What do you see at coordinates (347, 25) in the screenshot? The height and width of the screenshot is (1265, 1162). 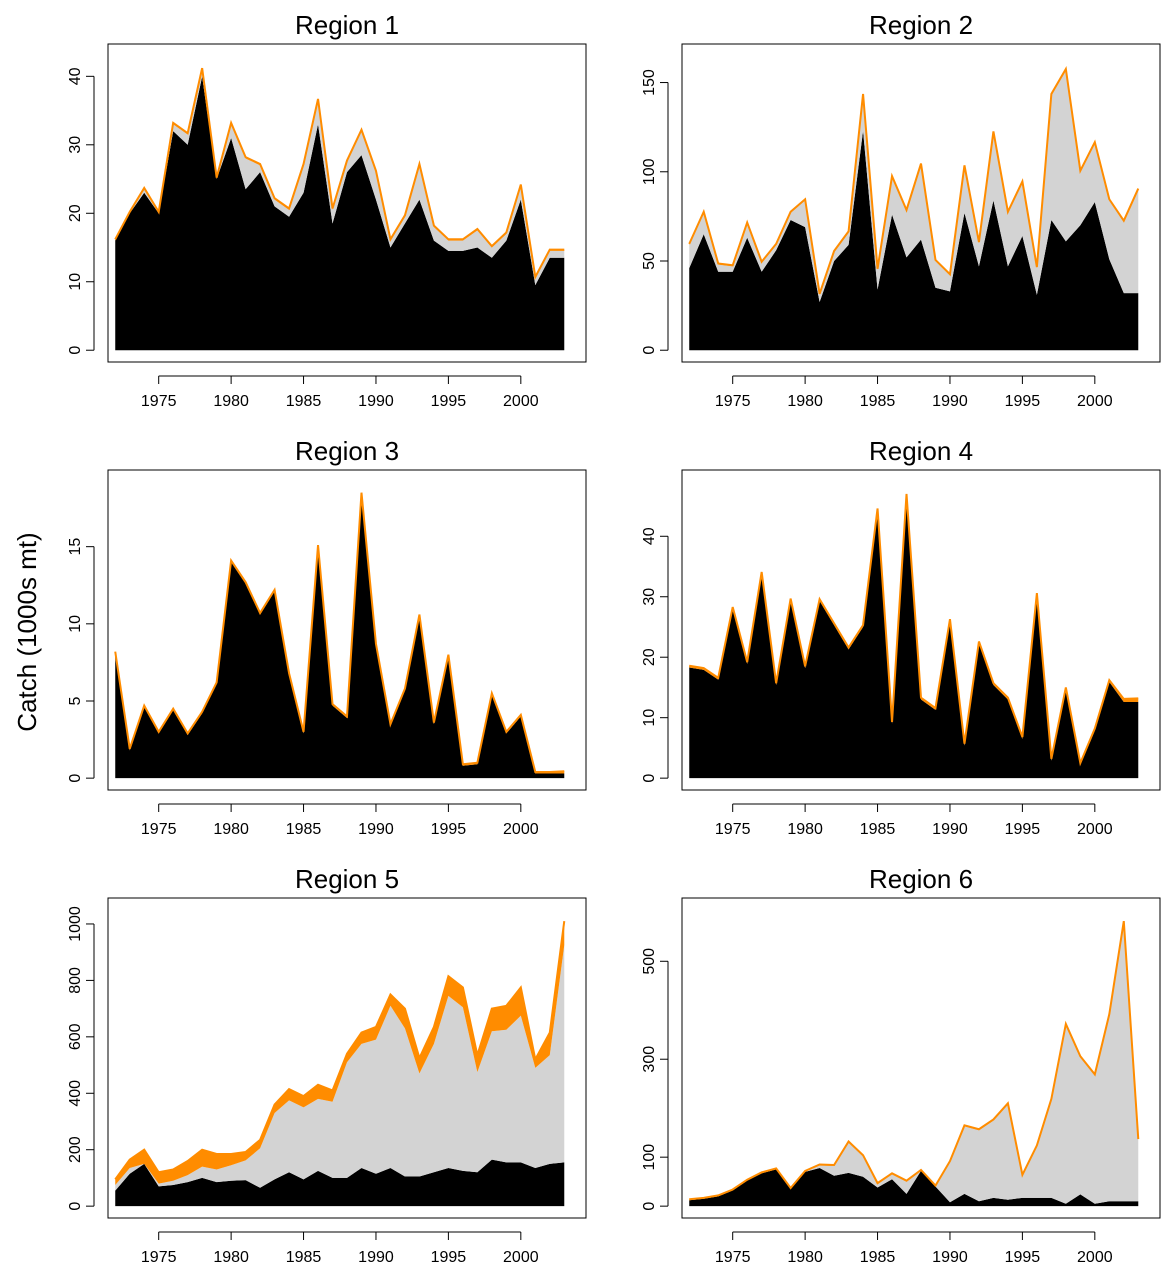 I see `chart-title: Region 1` at bounding box center [347, 25].